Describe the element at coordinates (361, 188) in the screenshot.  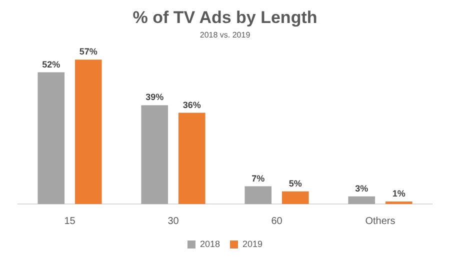
I see `data-label: 3%` at that location.